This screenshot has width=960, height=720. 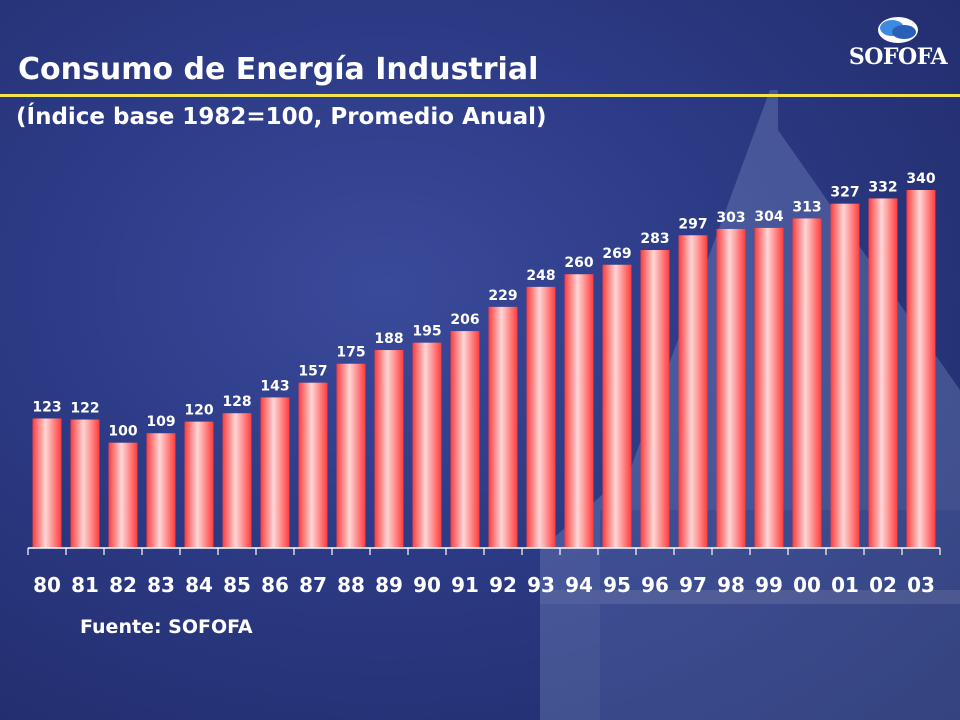 I want to click on x-tick-label-86: 86, so click(x=275, y=585).